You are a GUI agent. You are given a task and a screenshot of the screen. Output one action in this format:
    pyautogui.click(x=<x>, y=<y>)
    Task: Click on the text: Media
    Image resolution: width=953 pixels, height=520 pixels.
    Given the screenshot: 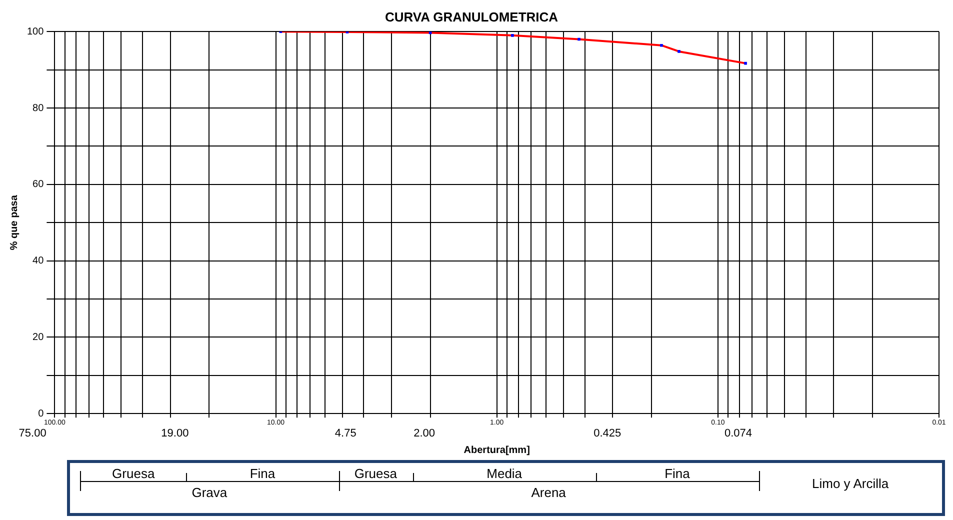 What is the action you would take?
    pyautogui.click(x=504, y=473)
    